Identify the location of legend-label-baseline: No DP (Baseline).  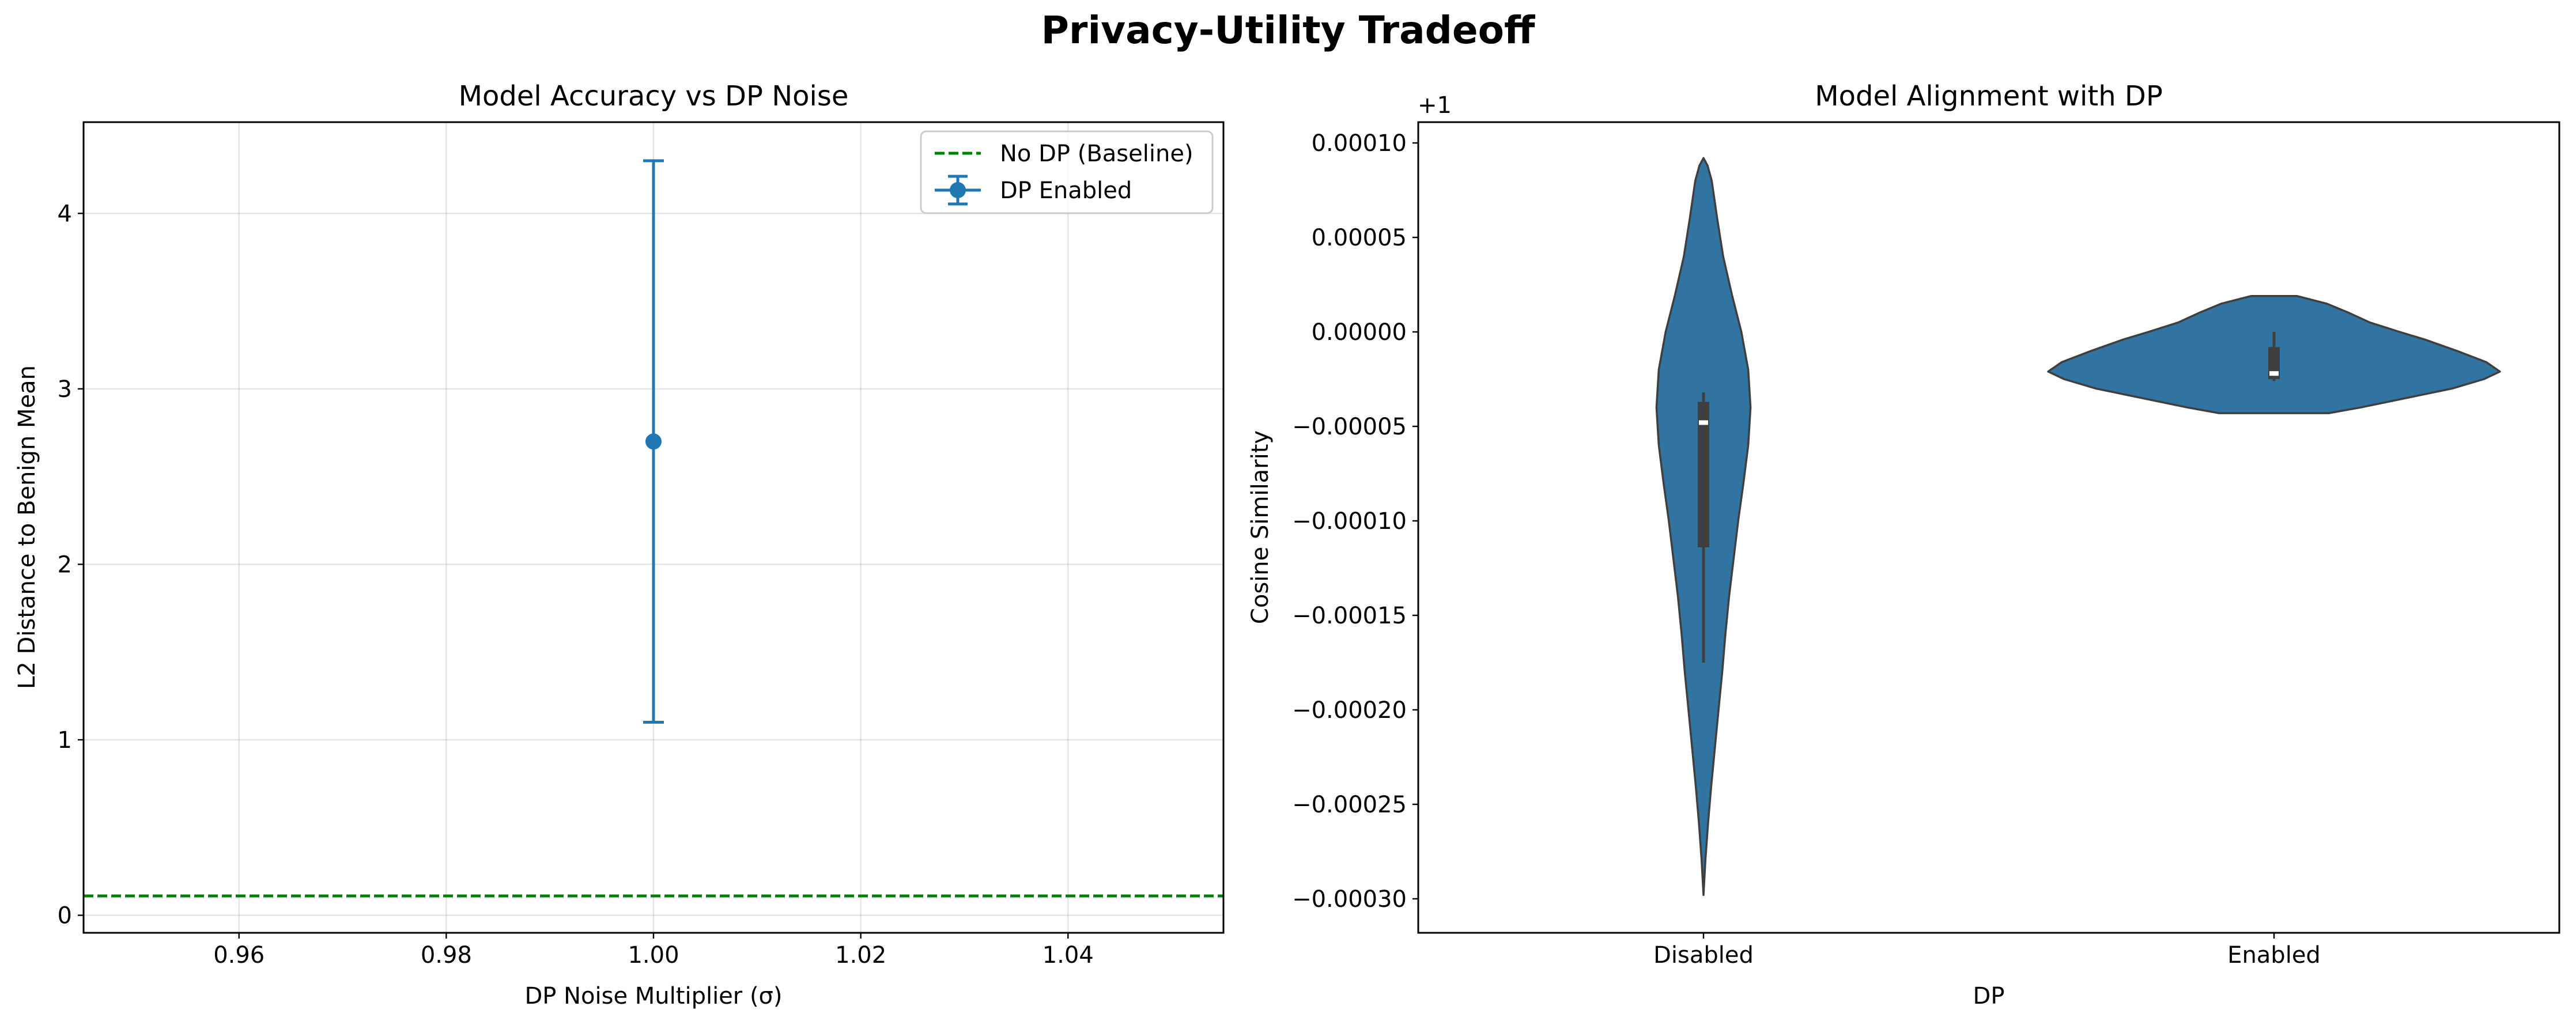
(1096, 154).